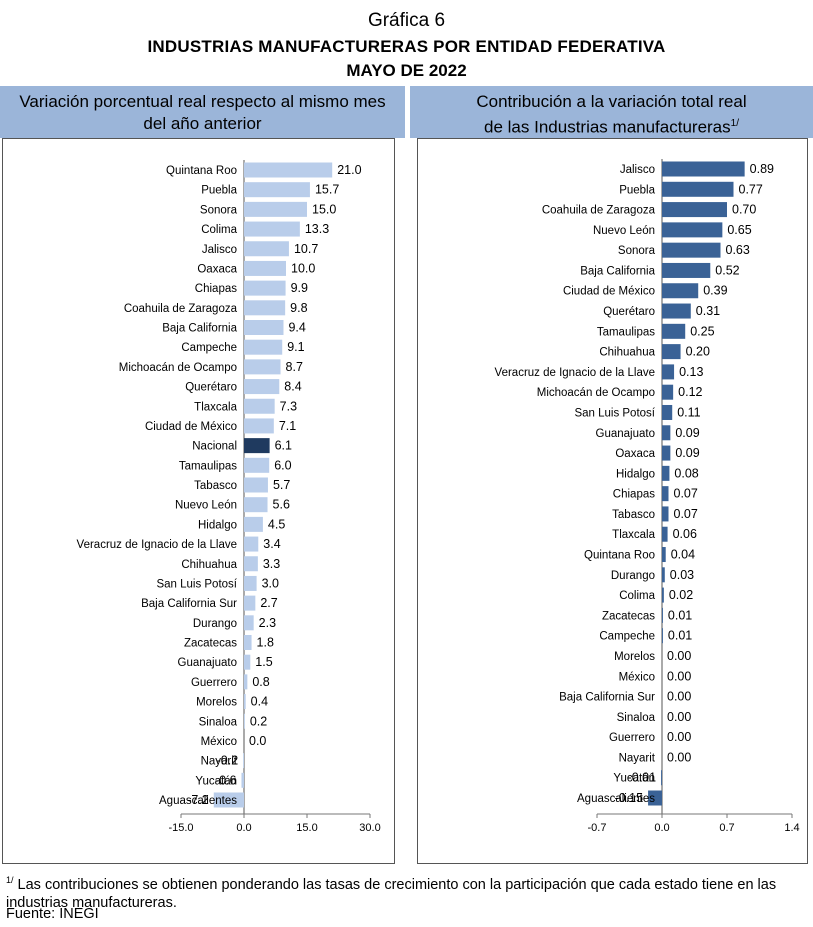 This screenshot has height=927, width=813. What do you see at coordinates (189, 604) in the screenshot?
I see `category-label: Baja California Sur` at bounding box center [189, 604].